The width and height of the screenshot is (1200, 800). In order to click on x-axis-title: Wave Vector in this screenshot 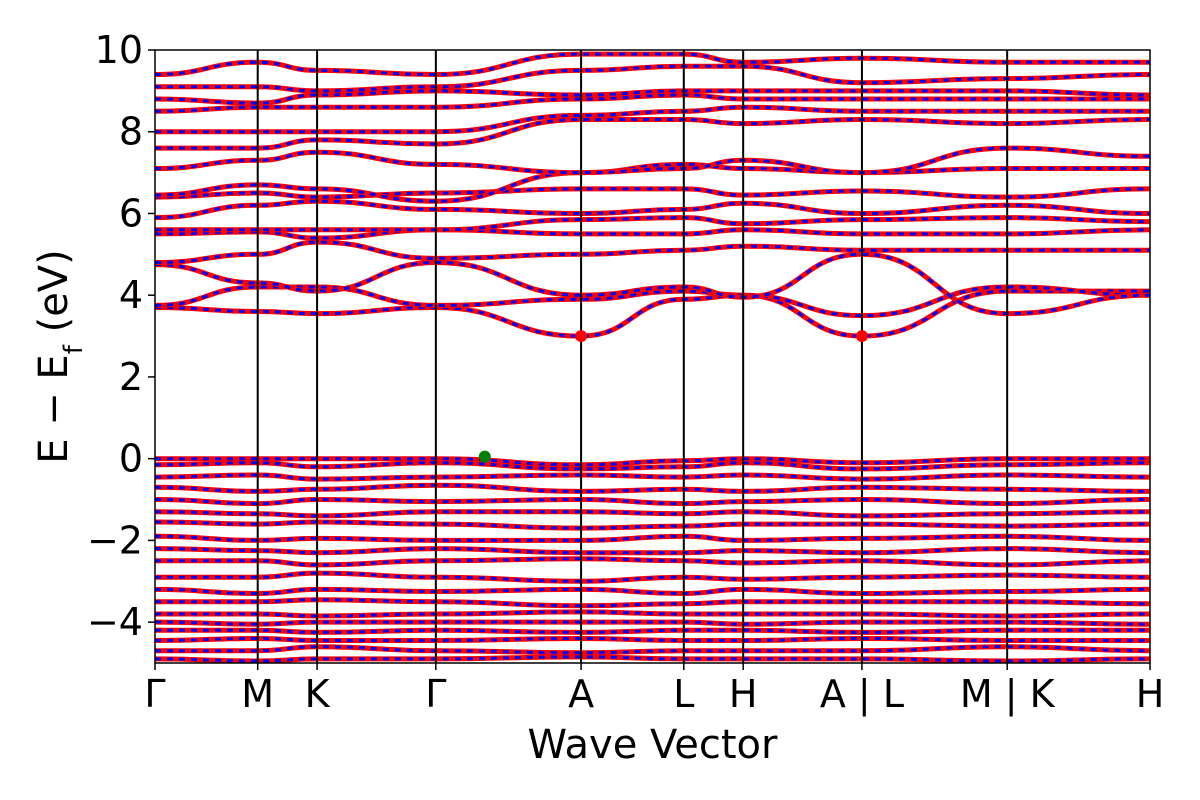, I will do `click(653, 745)`.